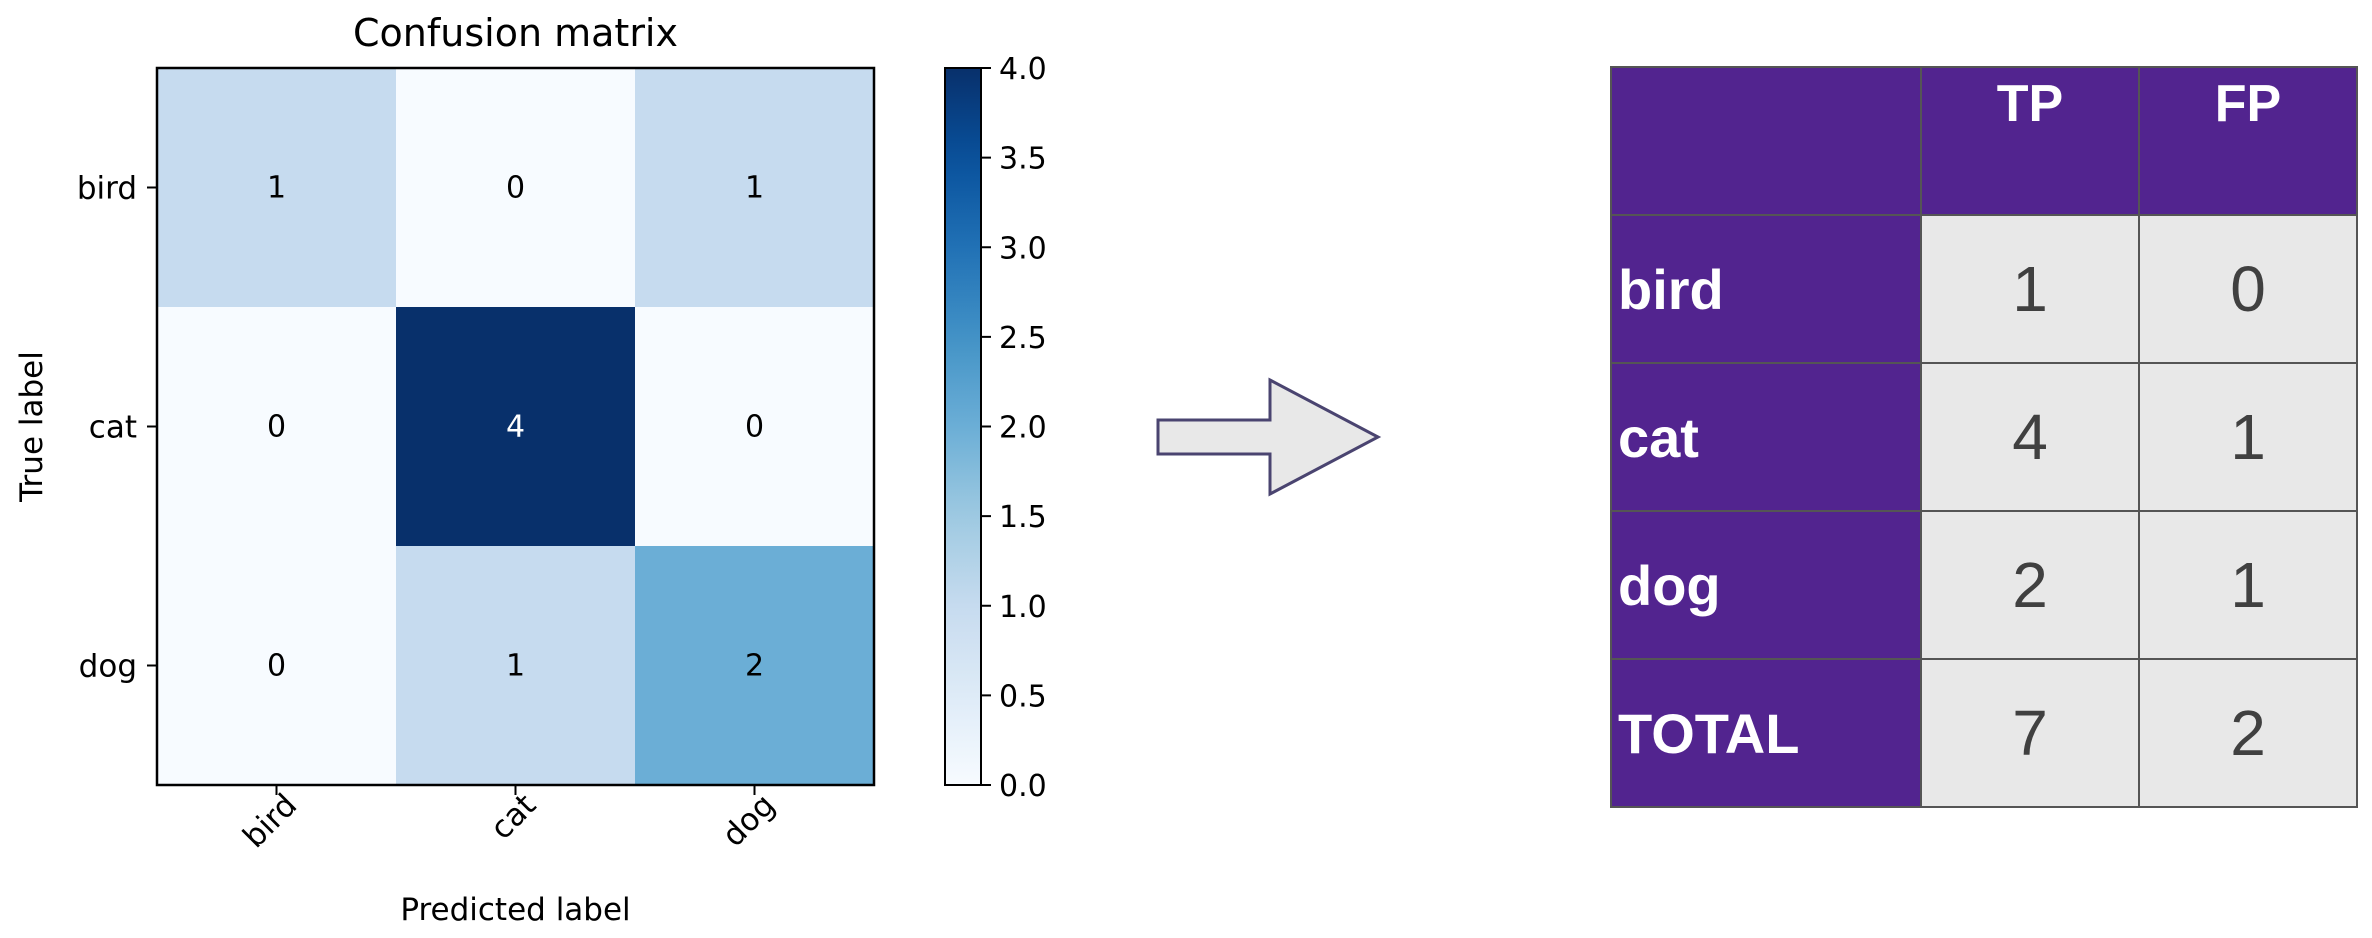 The image size is (2372, 938). I want to click on cell-value-label: 4, so click(515, 427).